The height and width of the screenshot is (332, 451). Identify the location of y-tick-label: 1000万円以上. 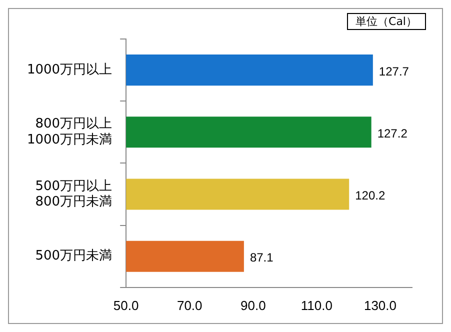
(69, 70).